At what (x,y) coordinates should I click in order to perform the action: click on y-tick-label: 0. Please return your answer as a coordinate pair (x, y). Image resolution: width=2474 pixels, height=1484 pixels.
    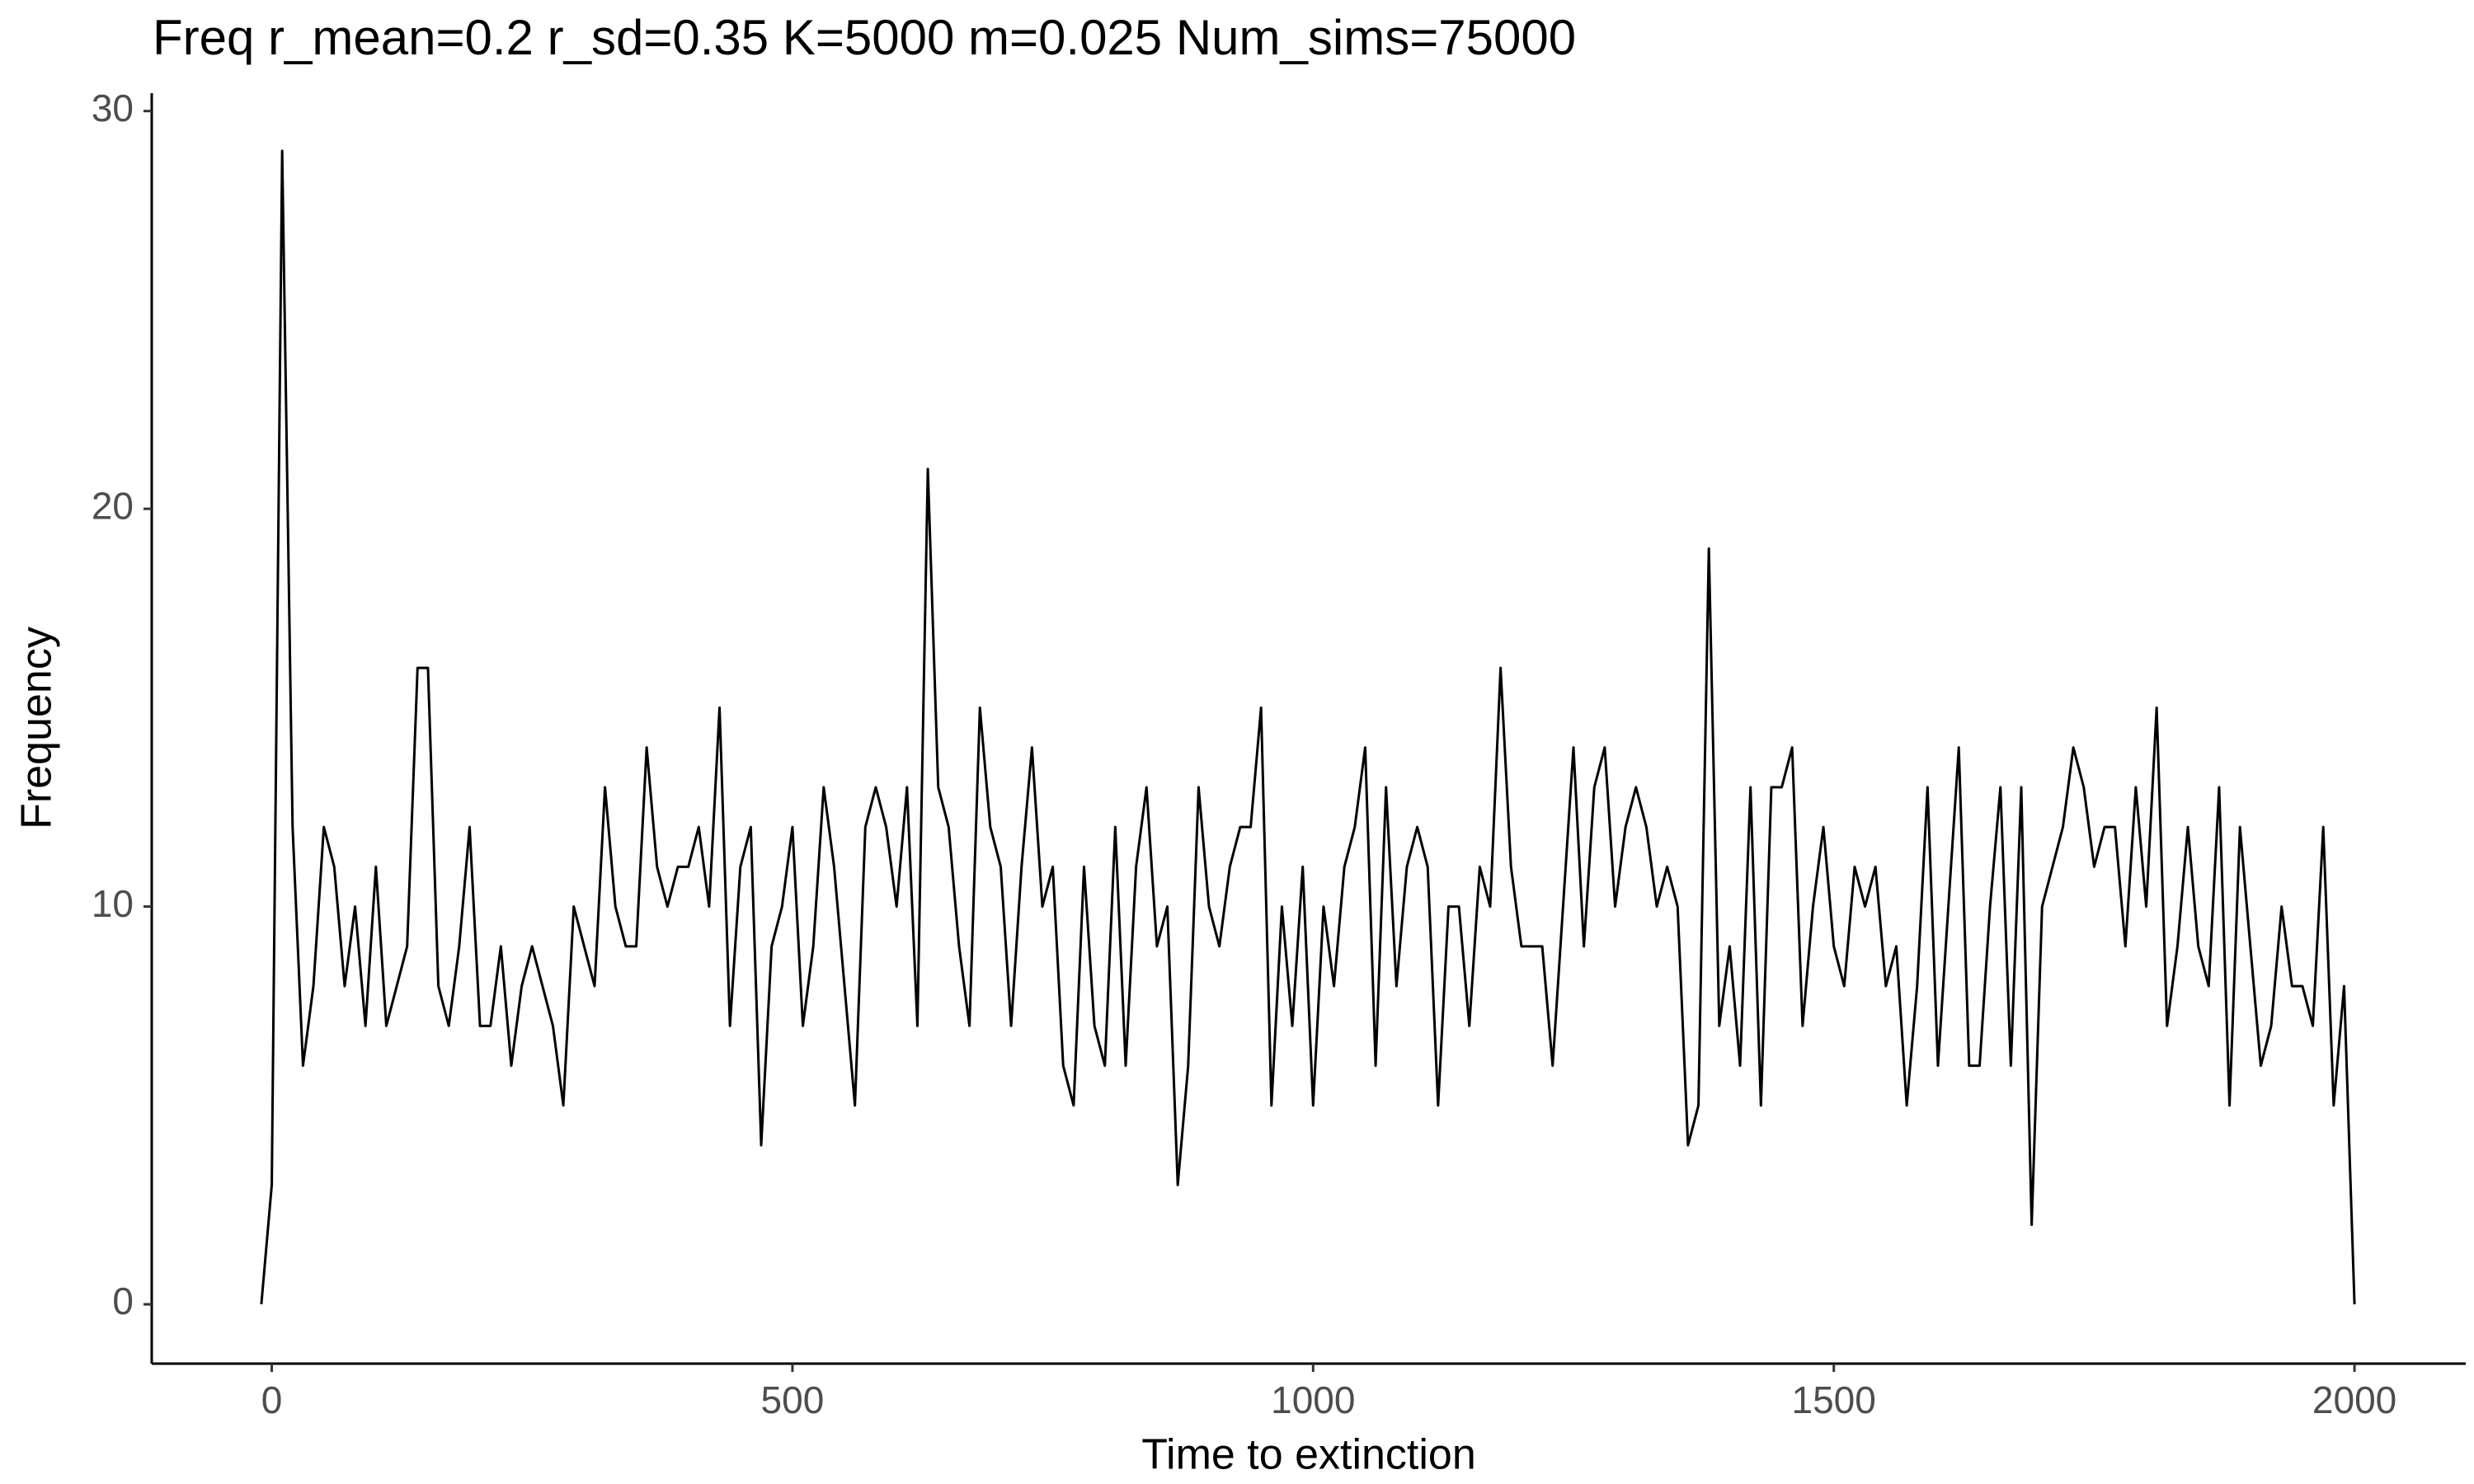
    Looking at the image, I should click on (123, 1301).